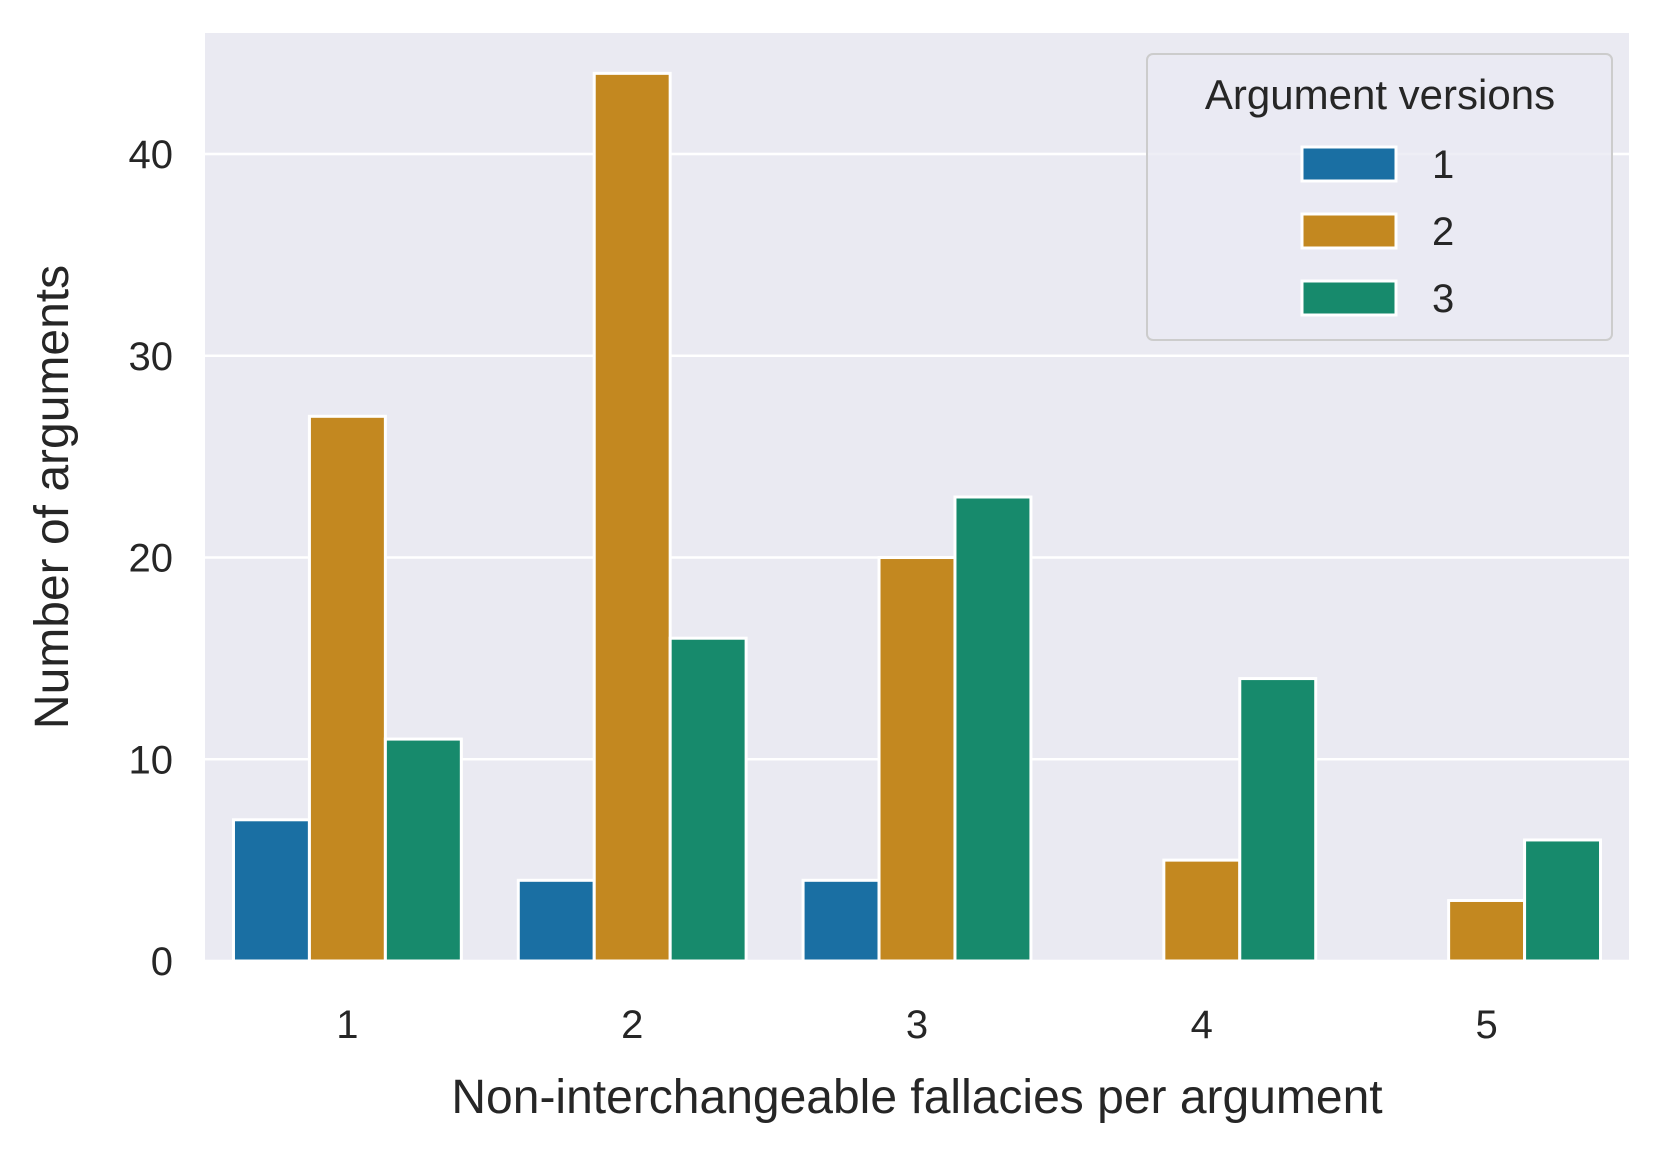 This screenshot has width=1661, height=1150. I want to click on y-tick-label: 0, so click(162, 962).